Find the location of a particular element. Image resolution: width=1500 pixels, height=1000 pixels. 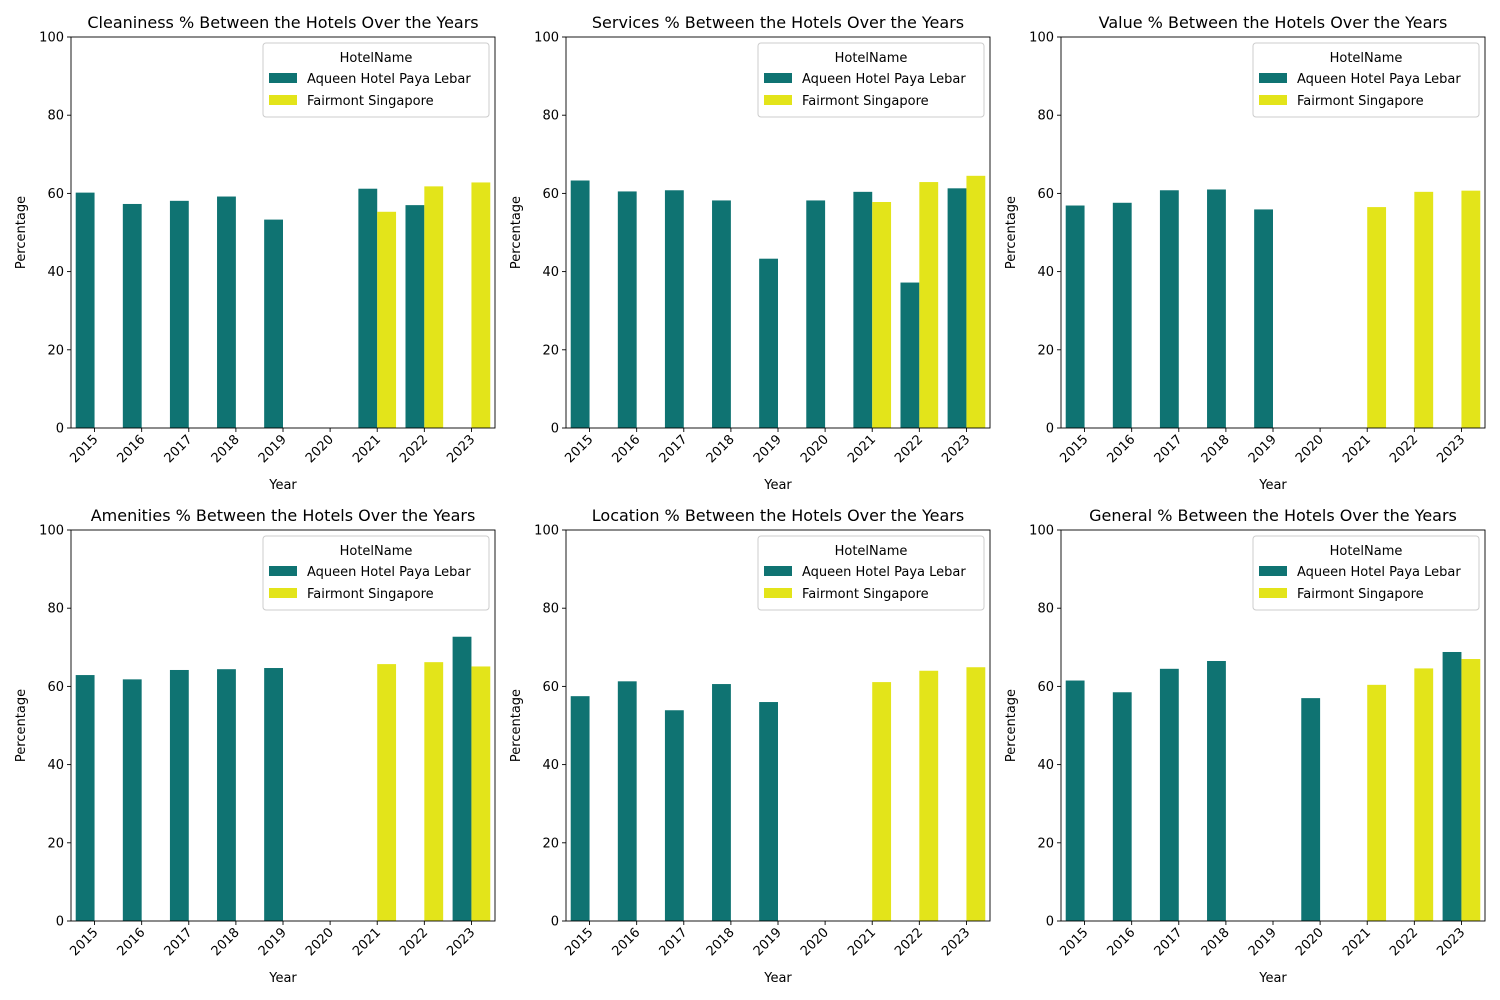

legend-entry-aqueen: Aqueen Hotel Paya Lebar is located at coordinates (389, 79).